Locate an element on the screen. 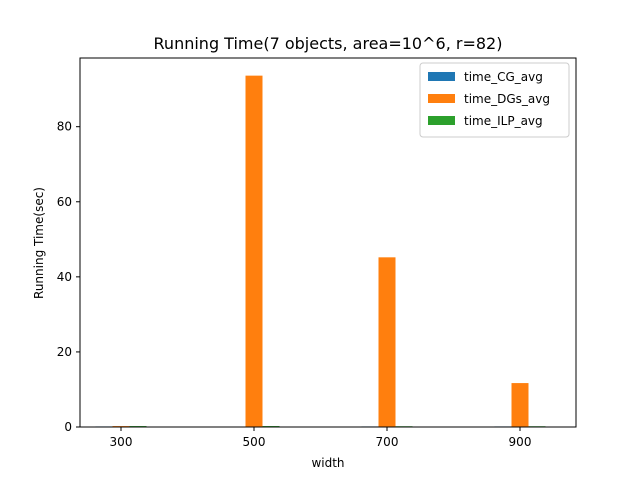 Image resolution: width=640 pixels, height=484 pixels. legend-label-time_DGs_avg: time_DGs_avg is located at coordinates (507, 99).